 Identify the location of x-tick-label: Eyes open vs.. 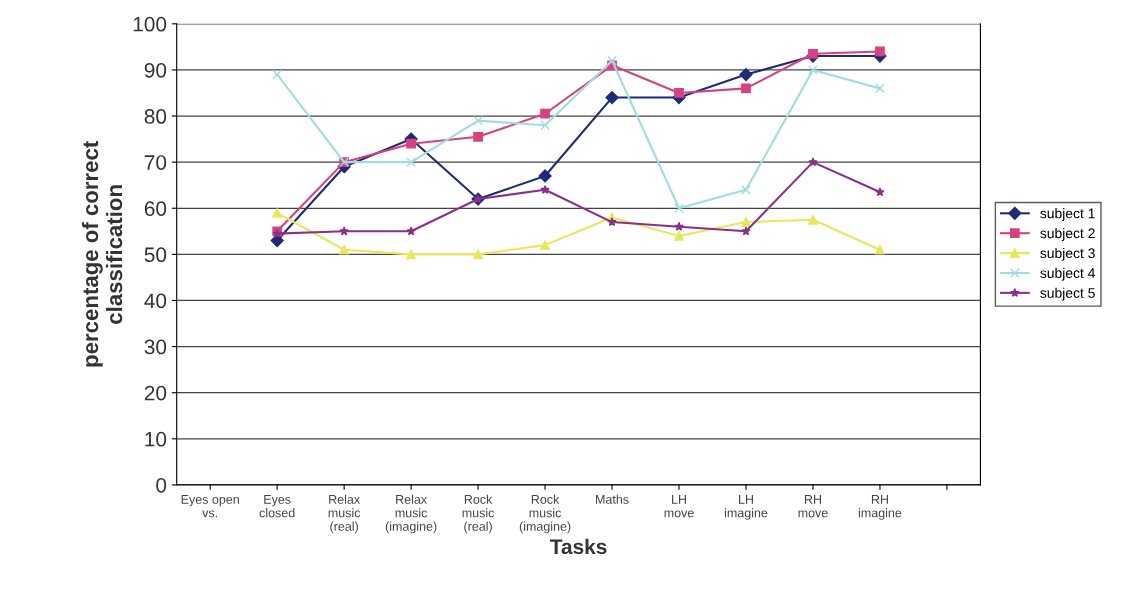
(210, 506).